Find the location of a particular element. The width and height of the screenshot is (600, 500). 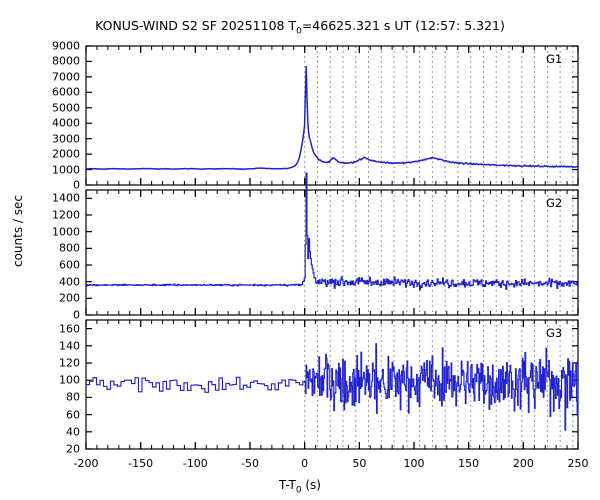

chart-title-main: KONUS-WIND S2 SF 20251108 T is located at coordinates (196, 25).